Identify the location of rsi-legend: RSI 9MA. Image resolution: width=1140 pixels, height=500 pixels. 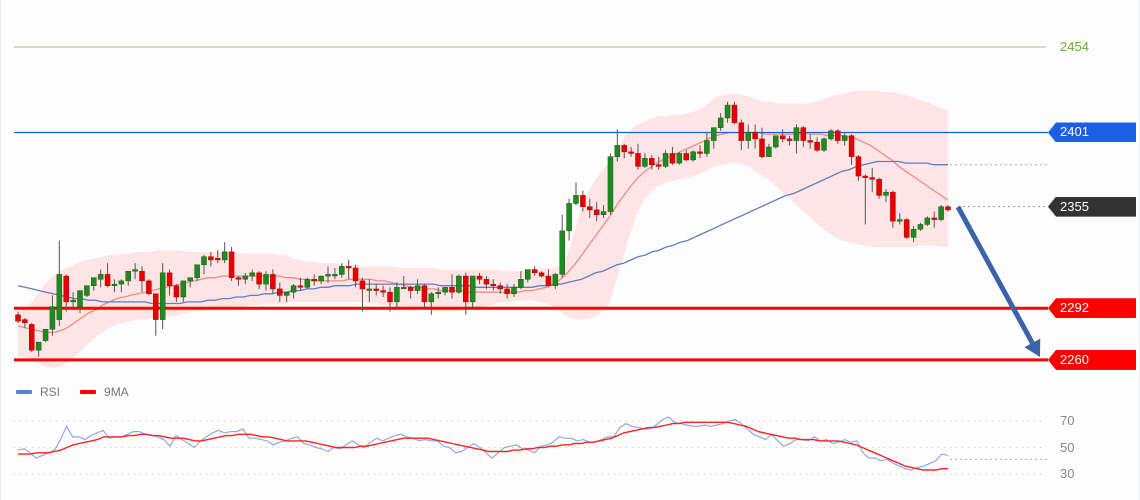
(79, 392).